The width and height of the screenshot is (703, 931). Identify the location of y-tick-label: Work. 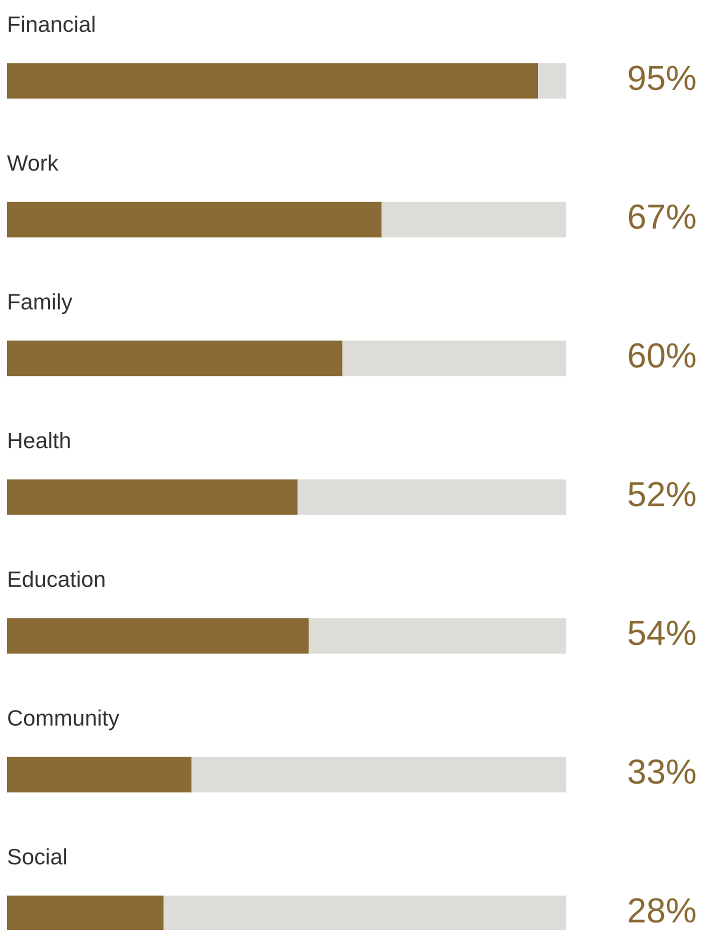
(32, 162).